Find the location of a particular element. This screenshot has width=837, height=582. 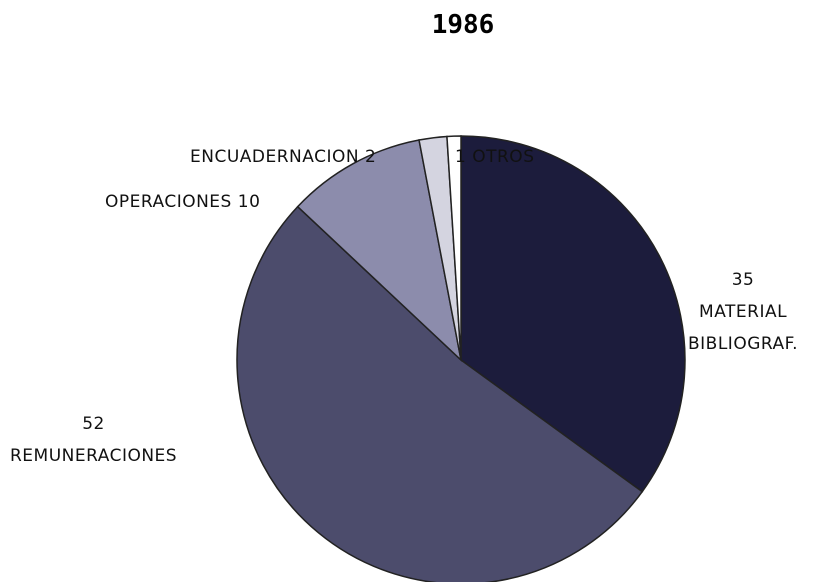

slice-category: MATERIAL BIBLIOGRAF. is located at coordinates (743, 328).